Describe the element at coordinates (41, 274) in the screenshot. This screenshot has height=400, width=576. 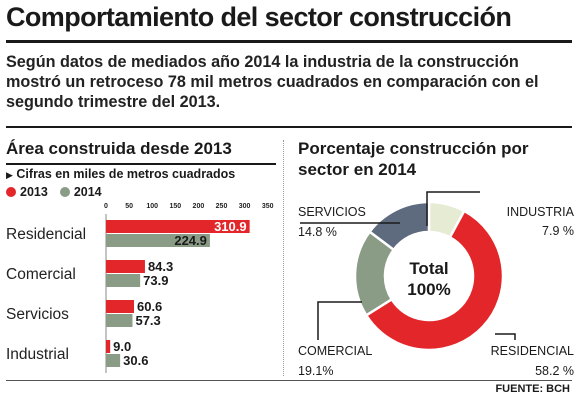
I see `category-label: Comercial` at that location.